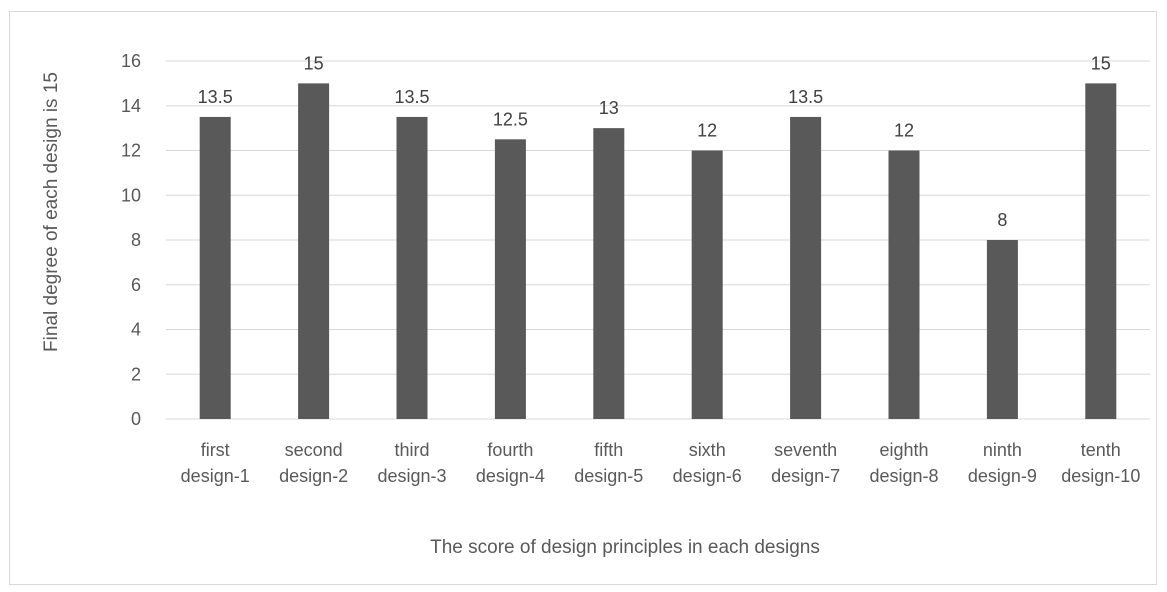 The width and height of the screenshot is (1167, 592). I want to click on y-axis-ticks: 0 2 4 6 8 10 12 14 16, so click(131, 240).